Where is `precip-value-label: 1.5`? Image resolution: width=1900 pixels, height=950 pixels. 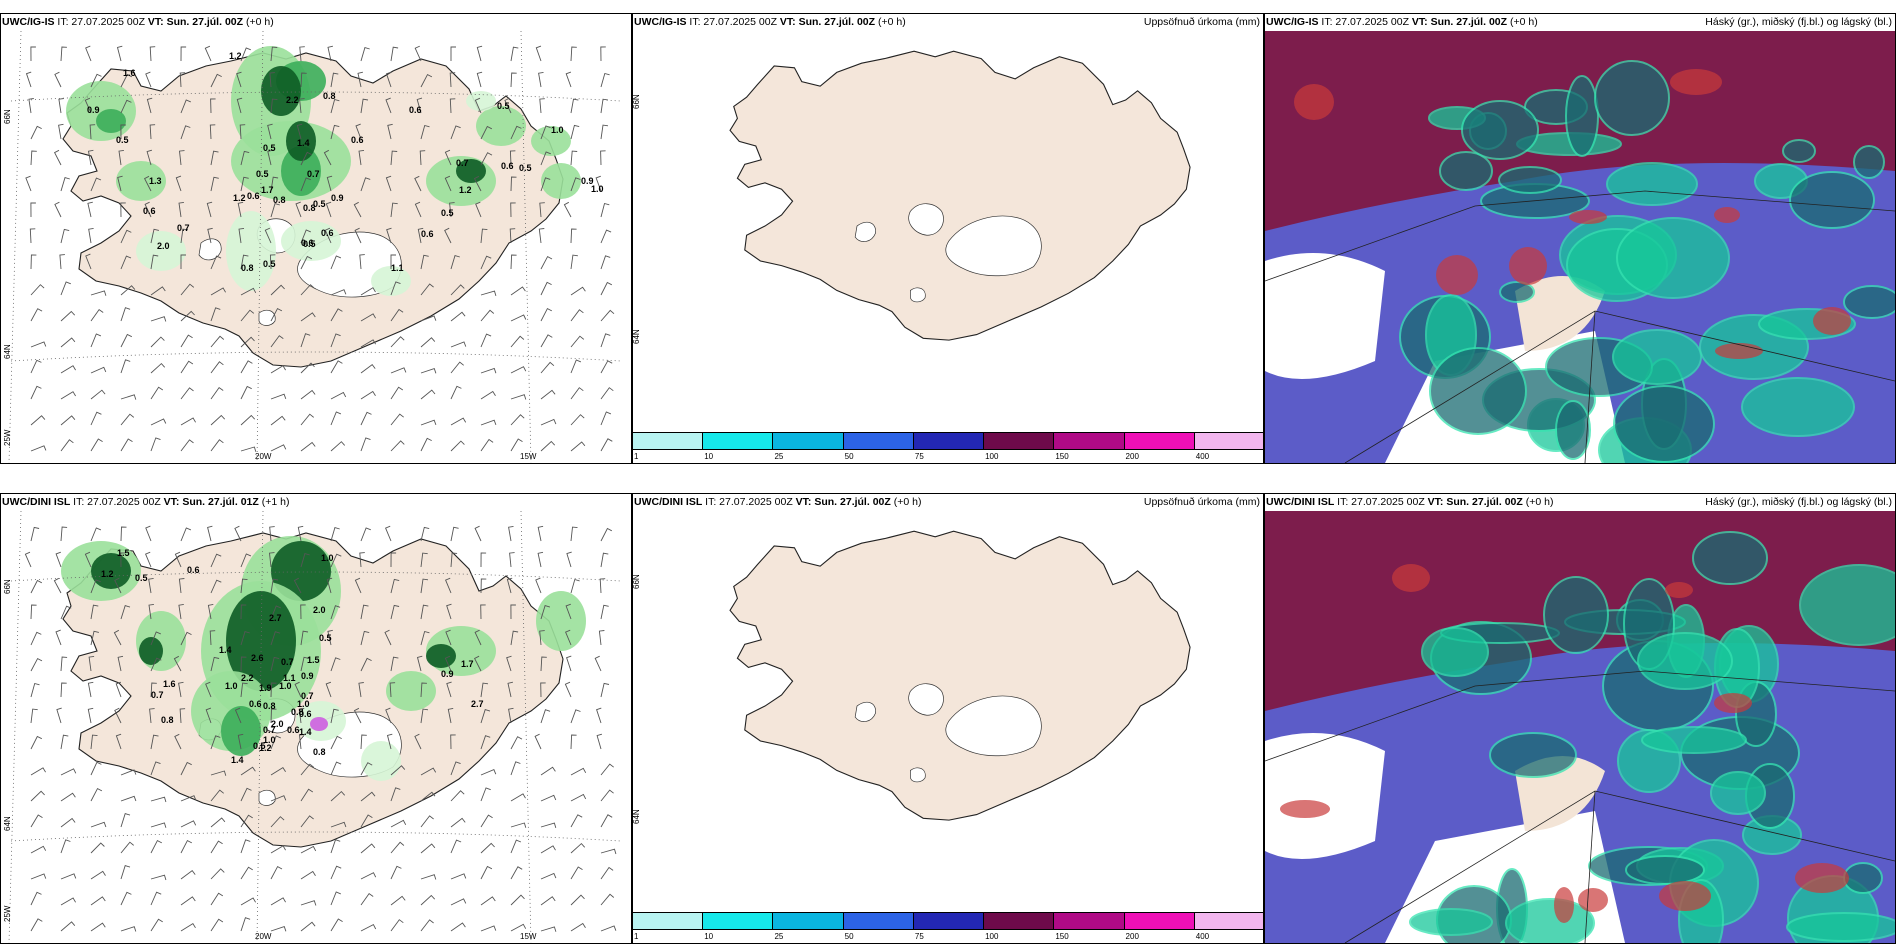 precip-value-label: 1.5 is located at coordinates (313, 660).